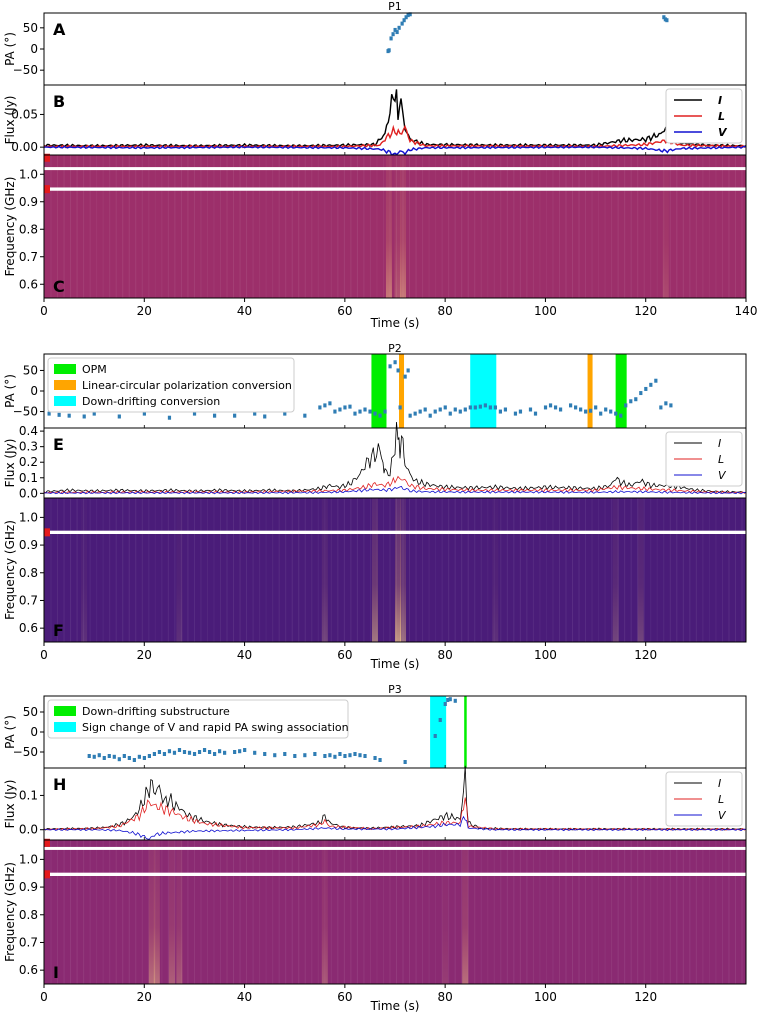 This screenshot has width=759, height=1014. I want to click on legend-label: OPM, so click(94, 369).